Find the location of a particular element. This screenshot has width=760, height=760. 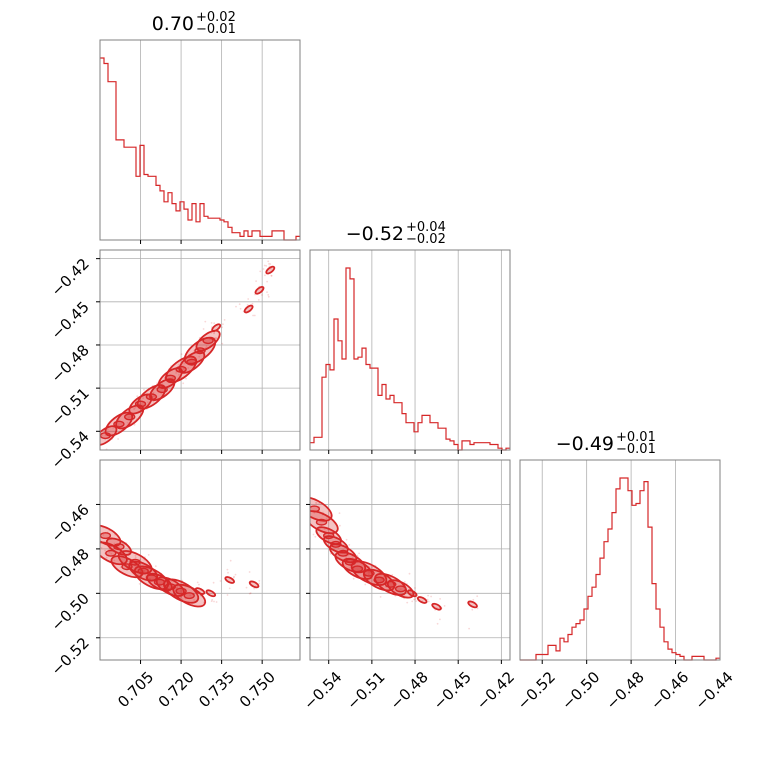

y-tick-label: −0.51 is located at coordinates (70, 406).